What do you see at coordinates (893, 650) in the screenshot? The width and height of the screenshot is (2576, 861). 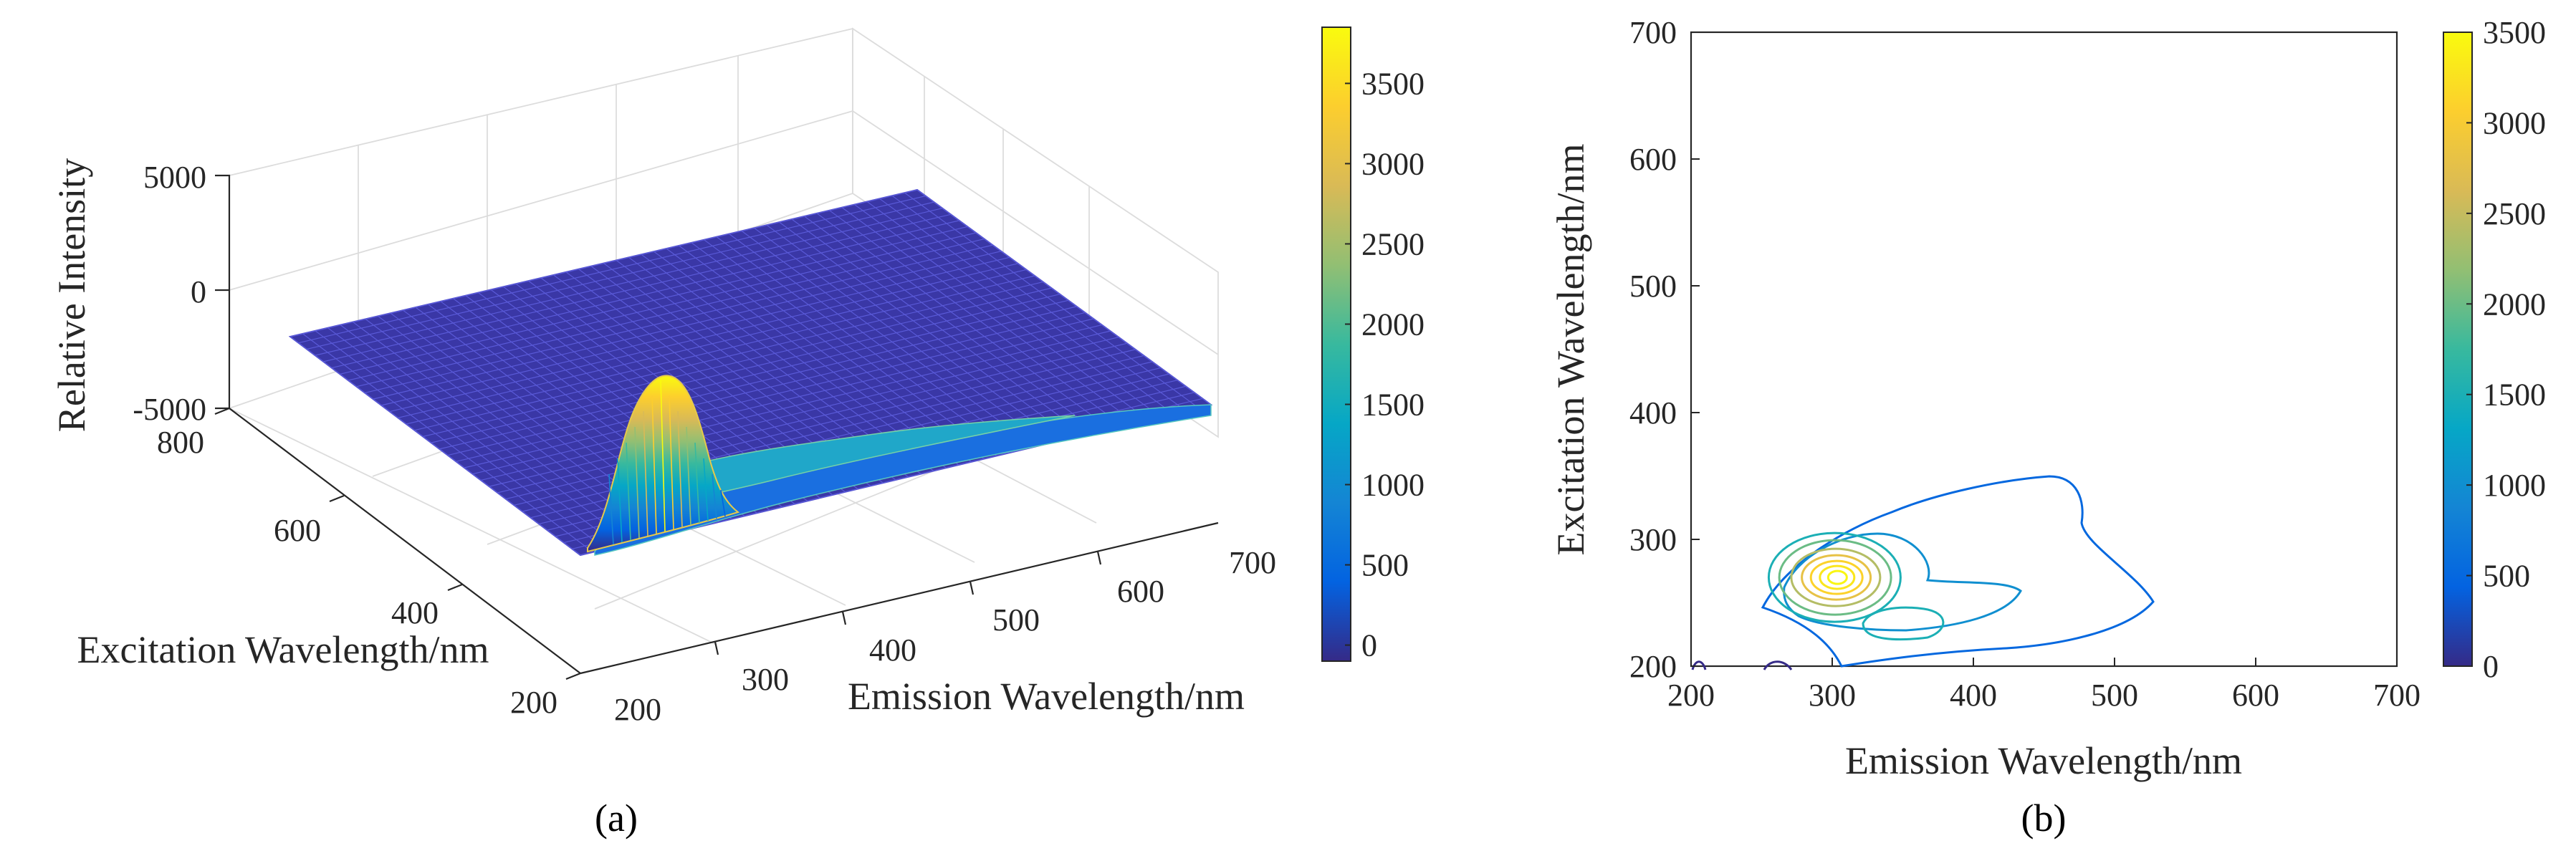 I see `x-tick-label: 400` at bounding box center [893, 650].